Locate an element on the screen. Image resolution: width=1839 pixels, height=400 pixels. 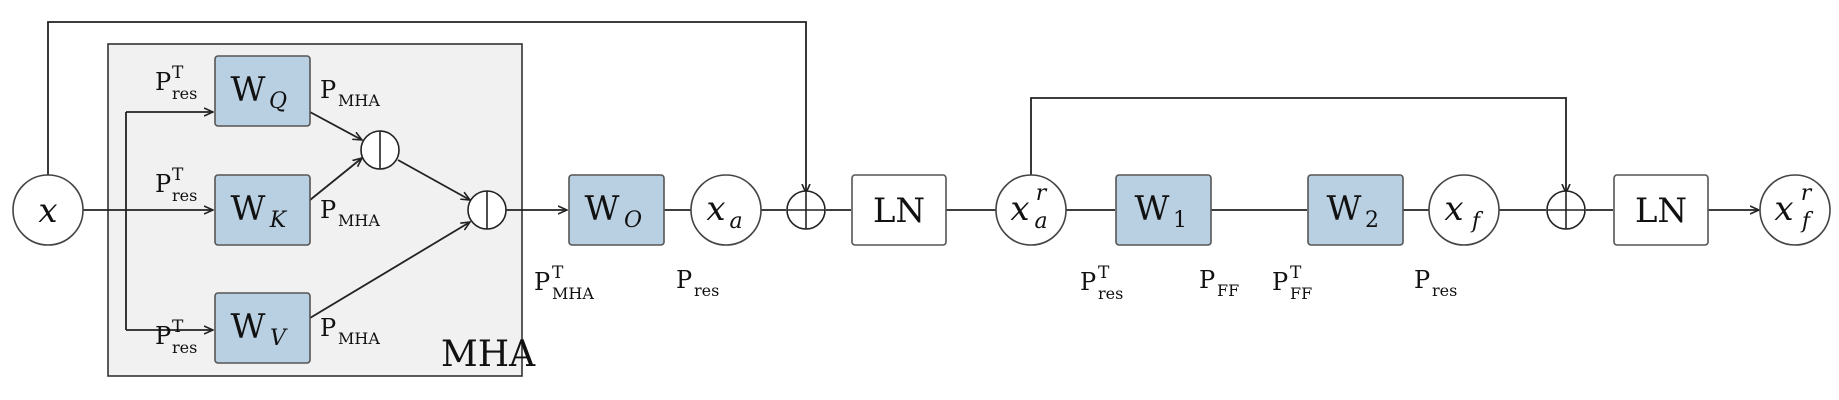
layernorm-2: LN is located at coordinates (1661, 210).